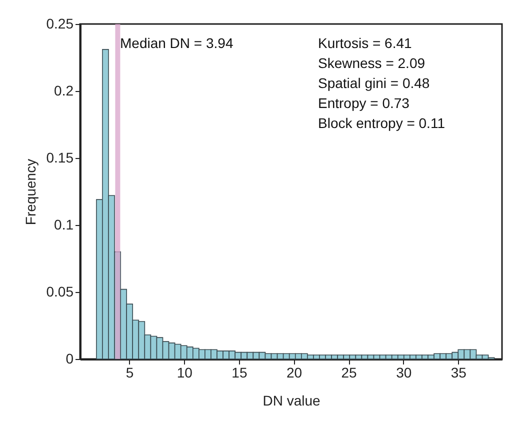 Image resolution: width=507 pixels, height=423 pixels. I want to click on x-tick-label: 35, so click(458, 372).